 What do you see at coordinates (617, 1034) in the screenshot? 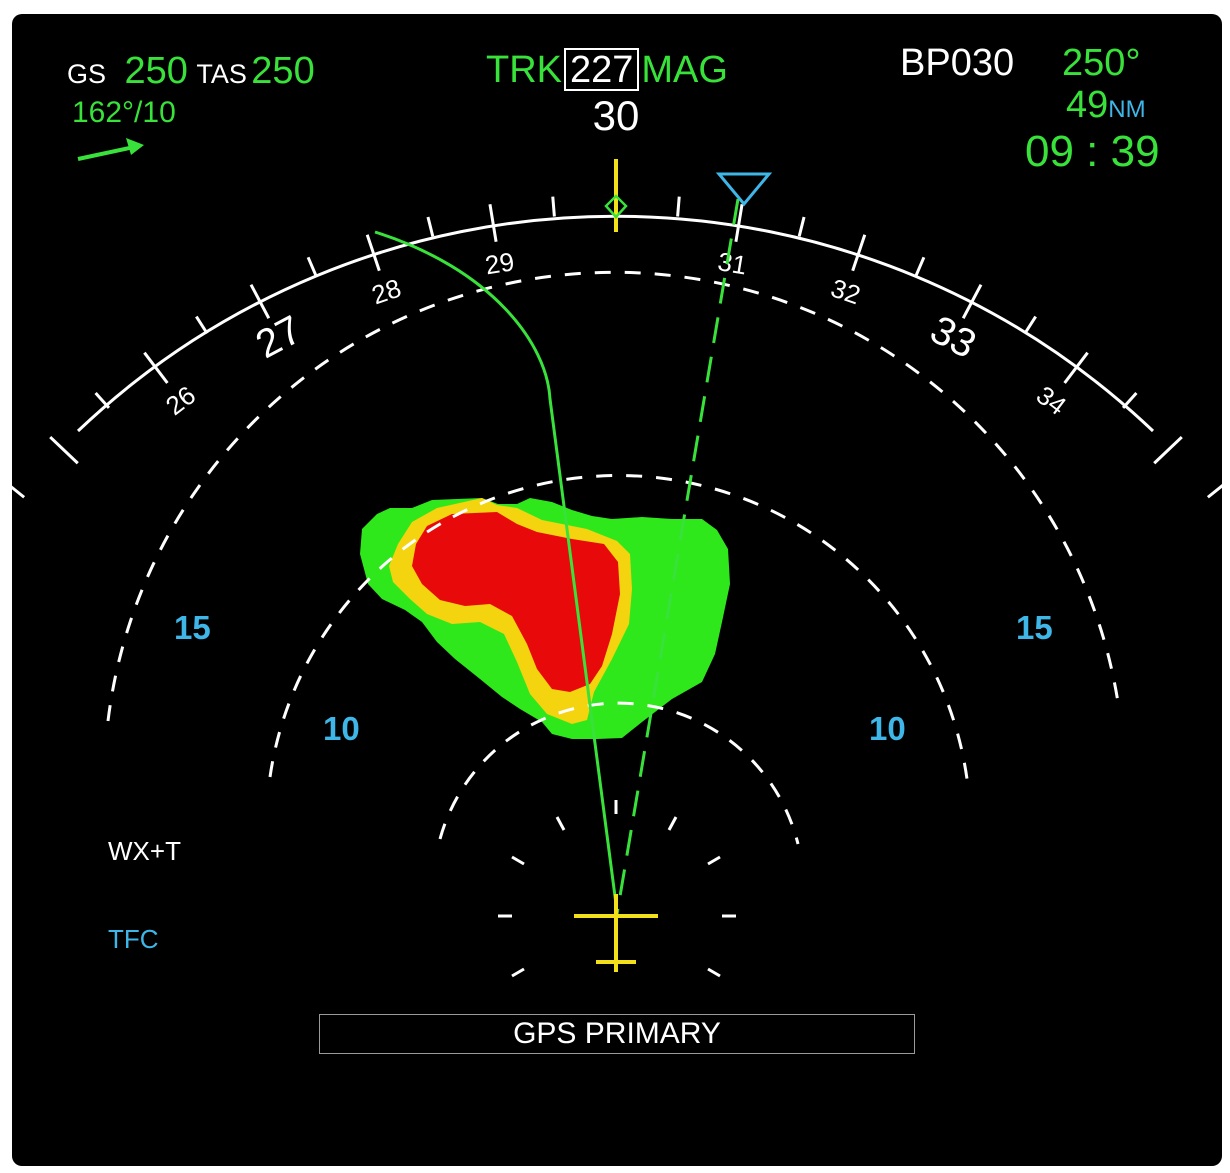
I see `nav-source-box: GPS PRIMARY` at bounding box center [617, 1034].